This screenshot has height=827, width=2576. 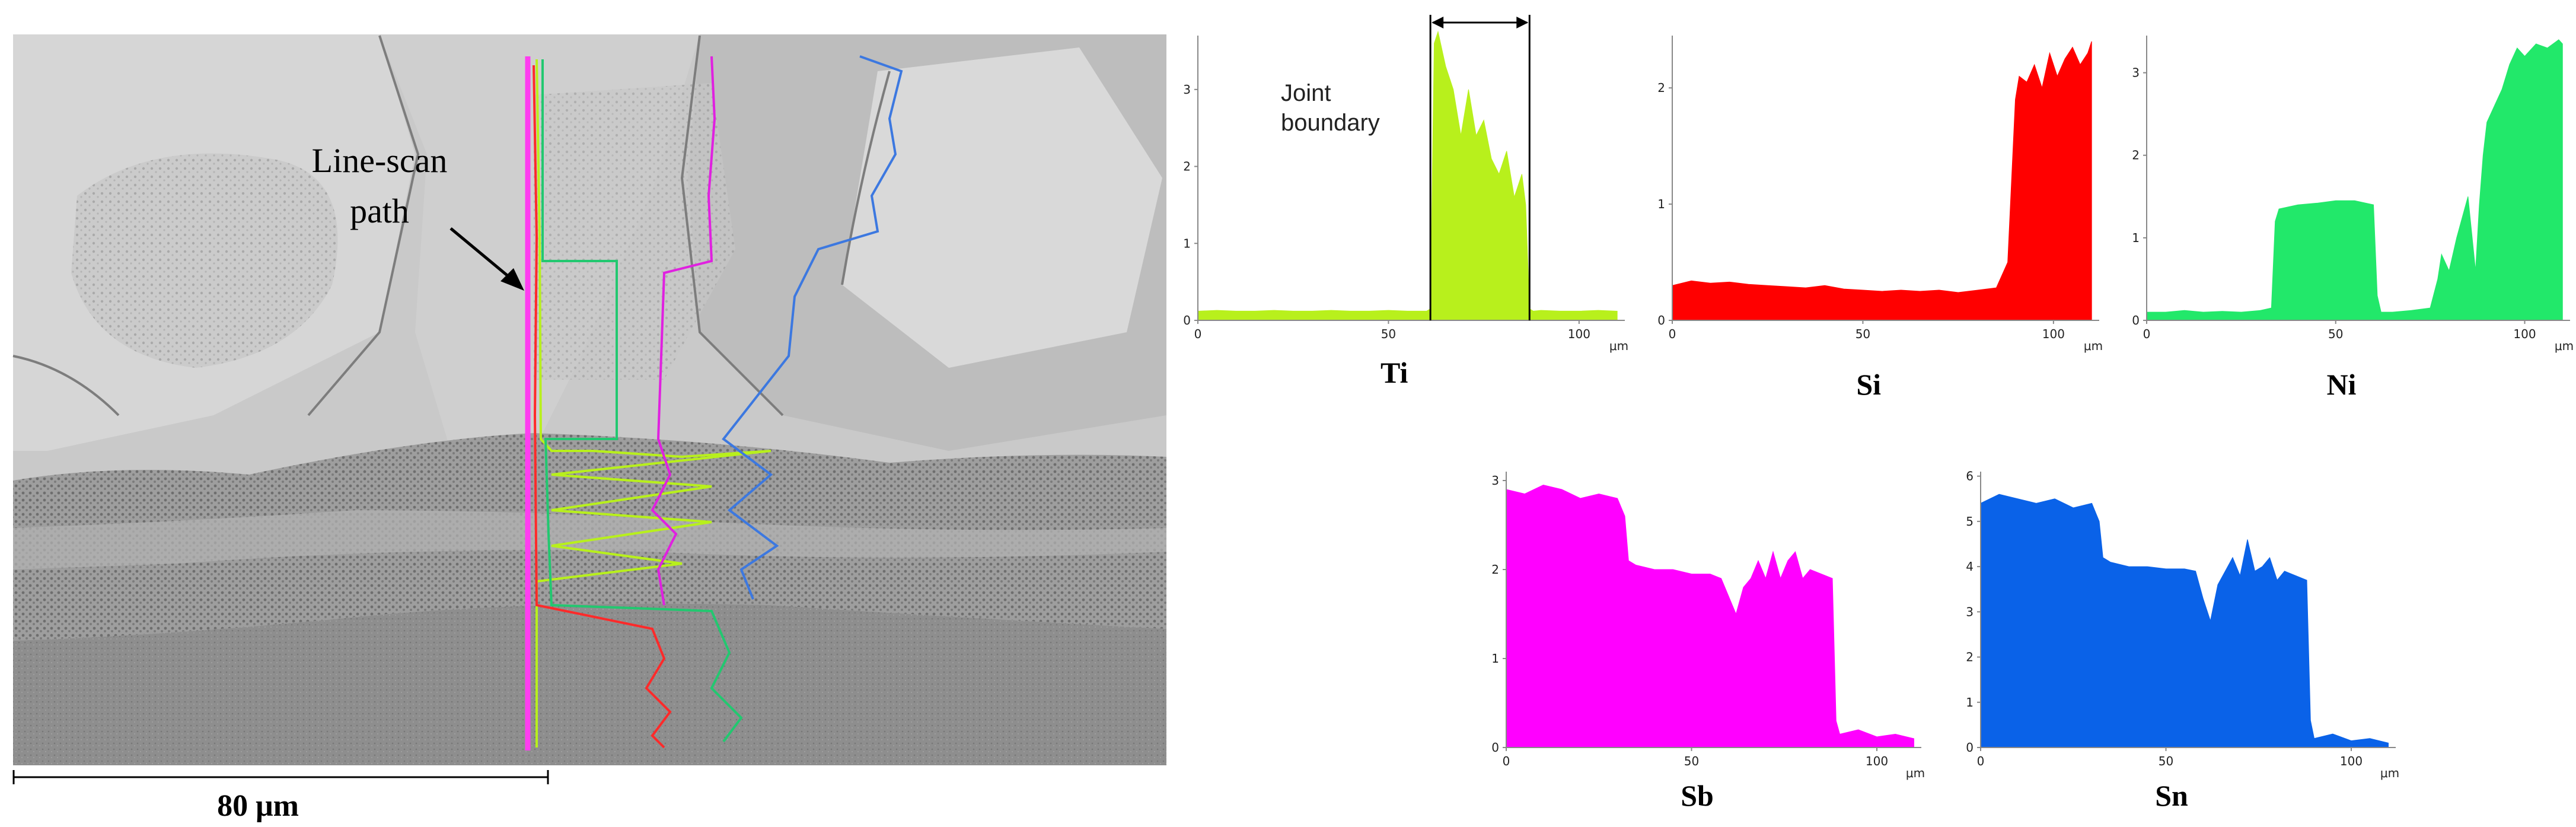 I want to click on dotted-grain, so click(x=204, y=260).